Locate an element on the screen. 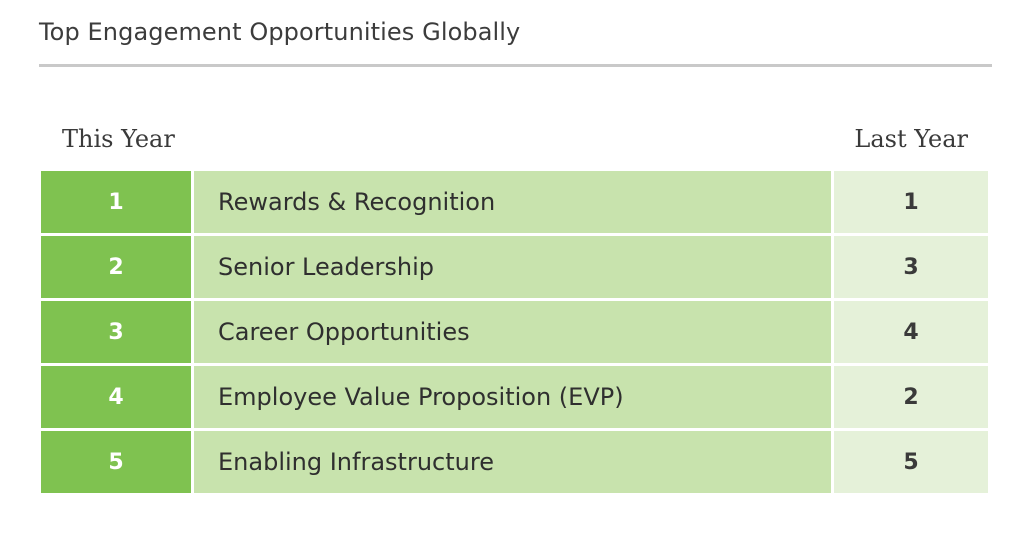 This screenshot has height=533, width=1024. opportunity-label: Employee Value Proposition (EVP) is located at coordinates (512, 397).